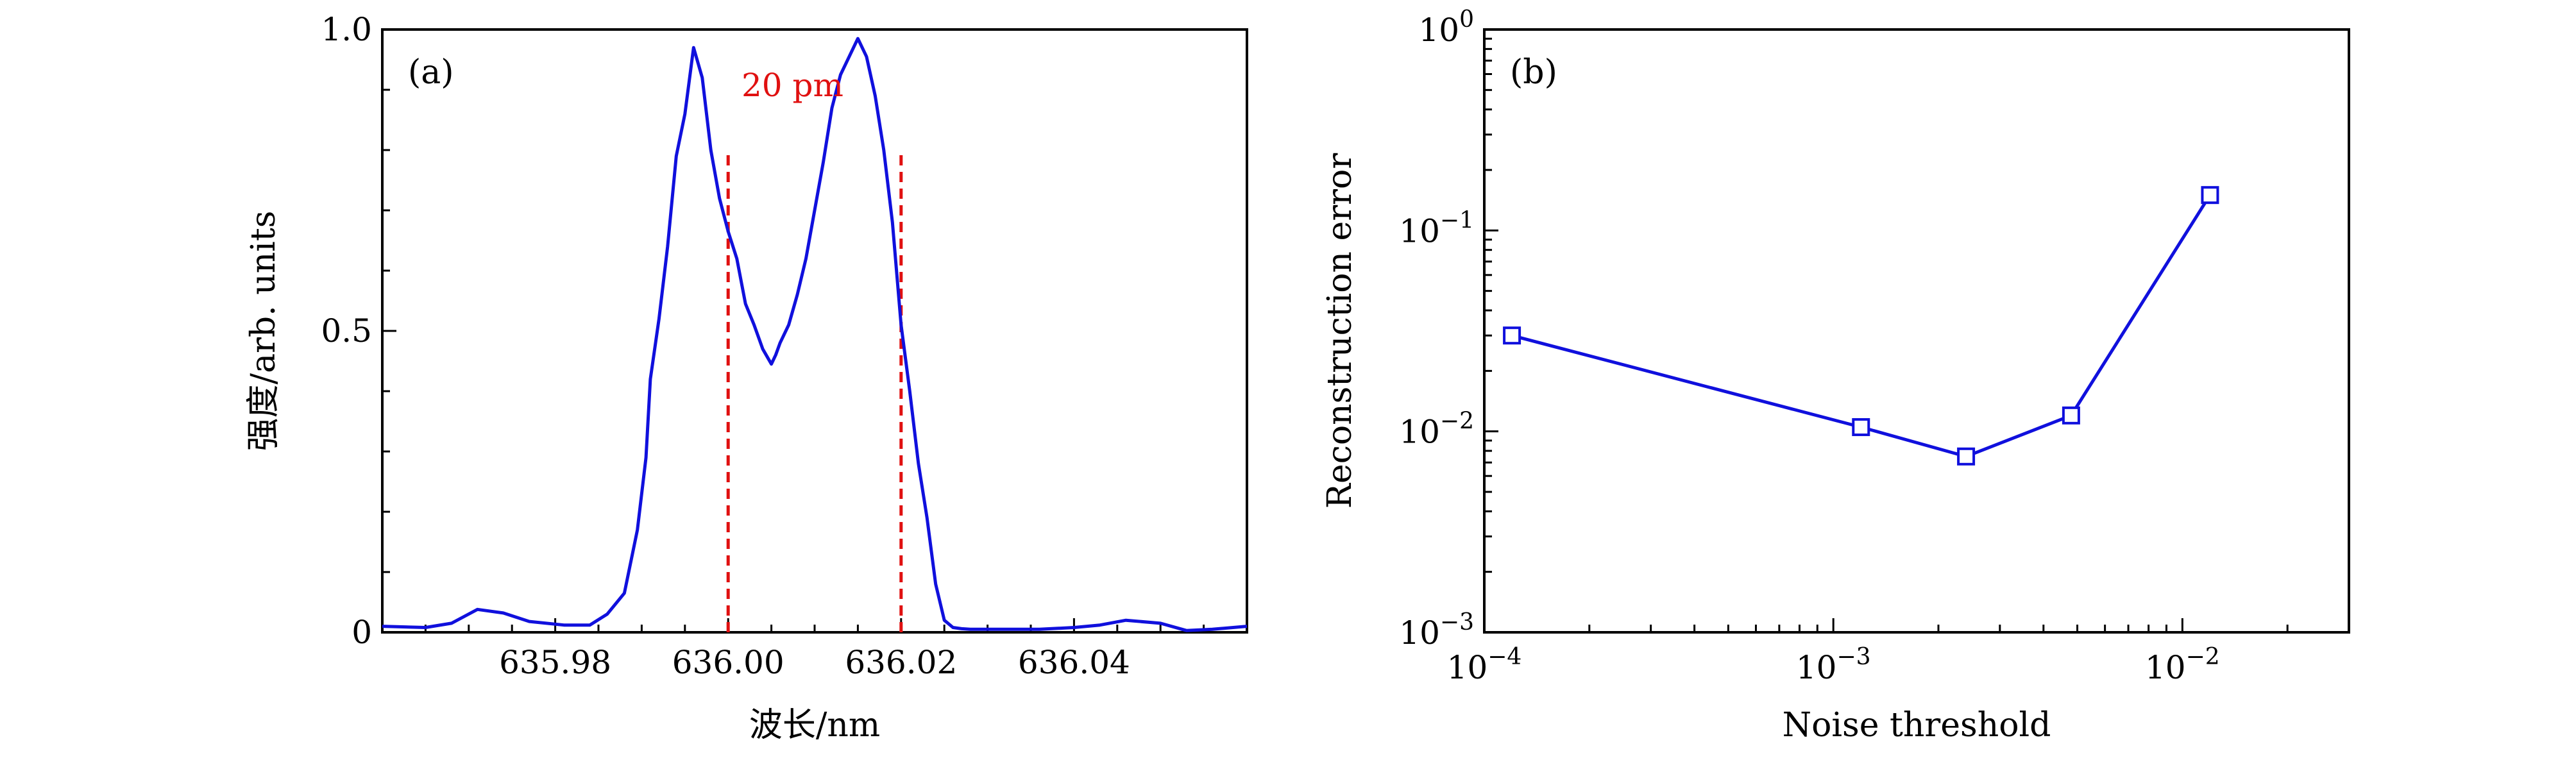 This screenshot has height=758, width=2576. I want to click on panel-a-xtick-label: 636.04, so click(1074, 662).